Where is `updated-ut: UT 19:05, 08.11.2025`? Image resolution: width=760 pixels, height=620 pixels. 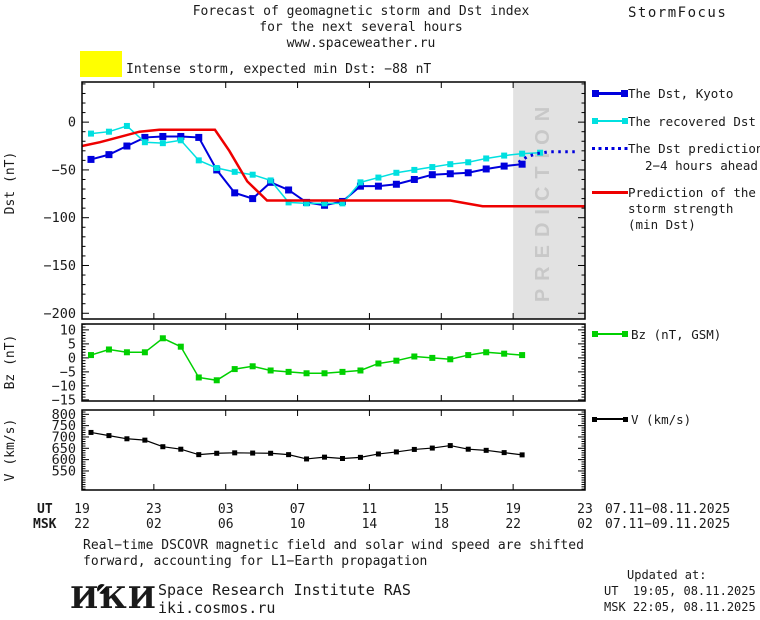 updated-ut: UT 19:05, 08.11.2025 is located at coordinates (680, 591).